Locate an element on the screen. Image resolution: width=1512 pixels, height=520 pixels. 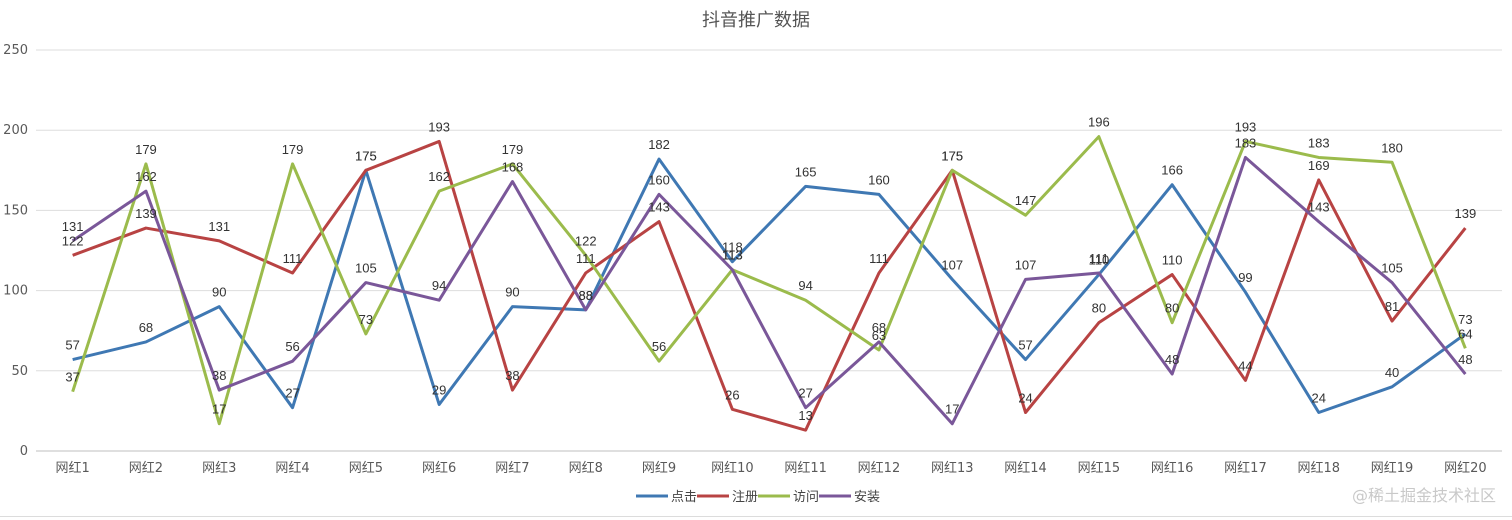
data-label: 166 is located at coordinates (1172, 170).